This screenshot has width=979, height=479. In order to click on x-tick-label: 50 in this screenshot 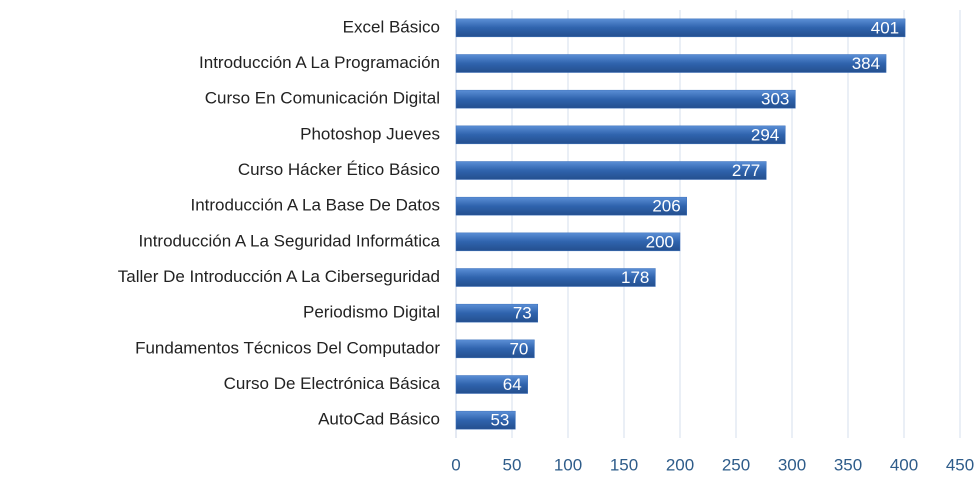, I will do `click(512, 464)`.